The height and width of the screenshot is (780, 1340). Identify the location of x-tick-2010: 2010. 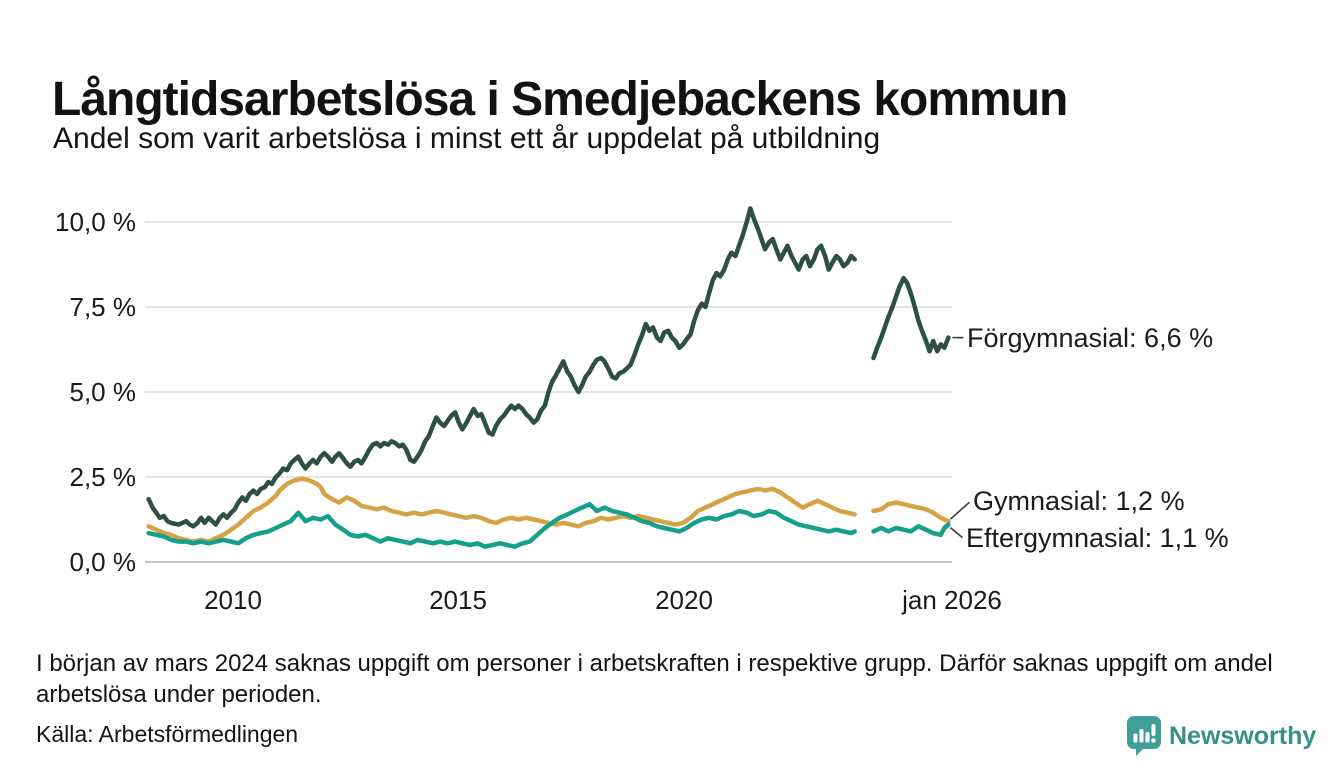
(233, 600).